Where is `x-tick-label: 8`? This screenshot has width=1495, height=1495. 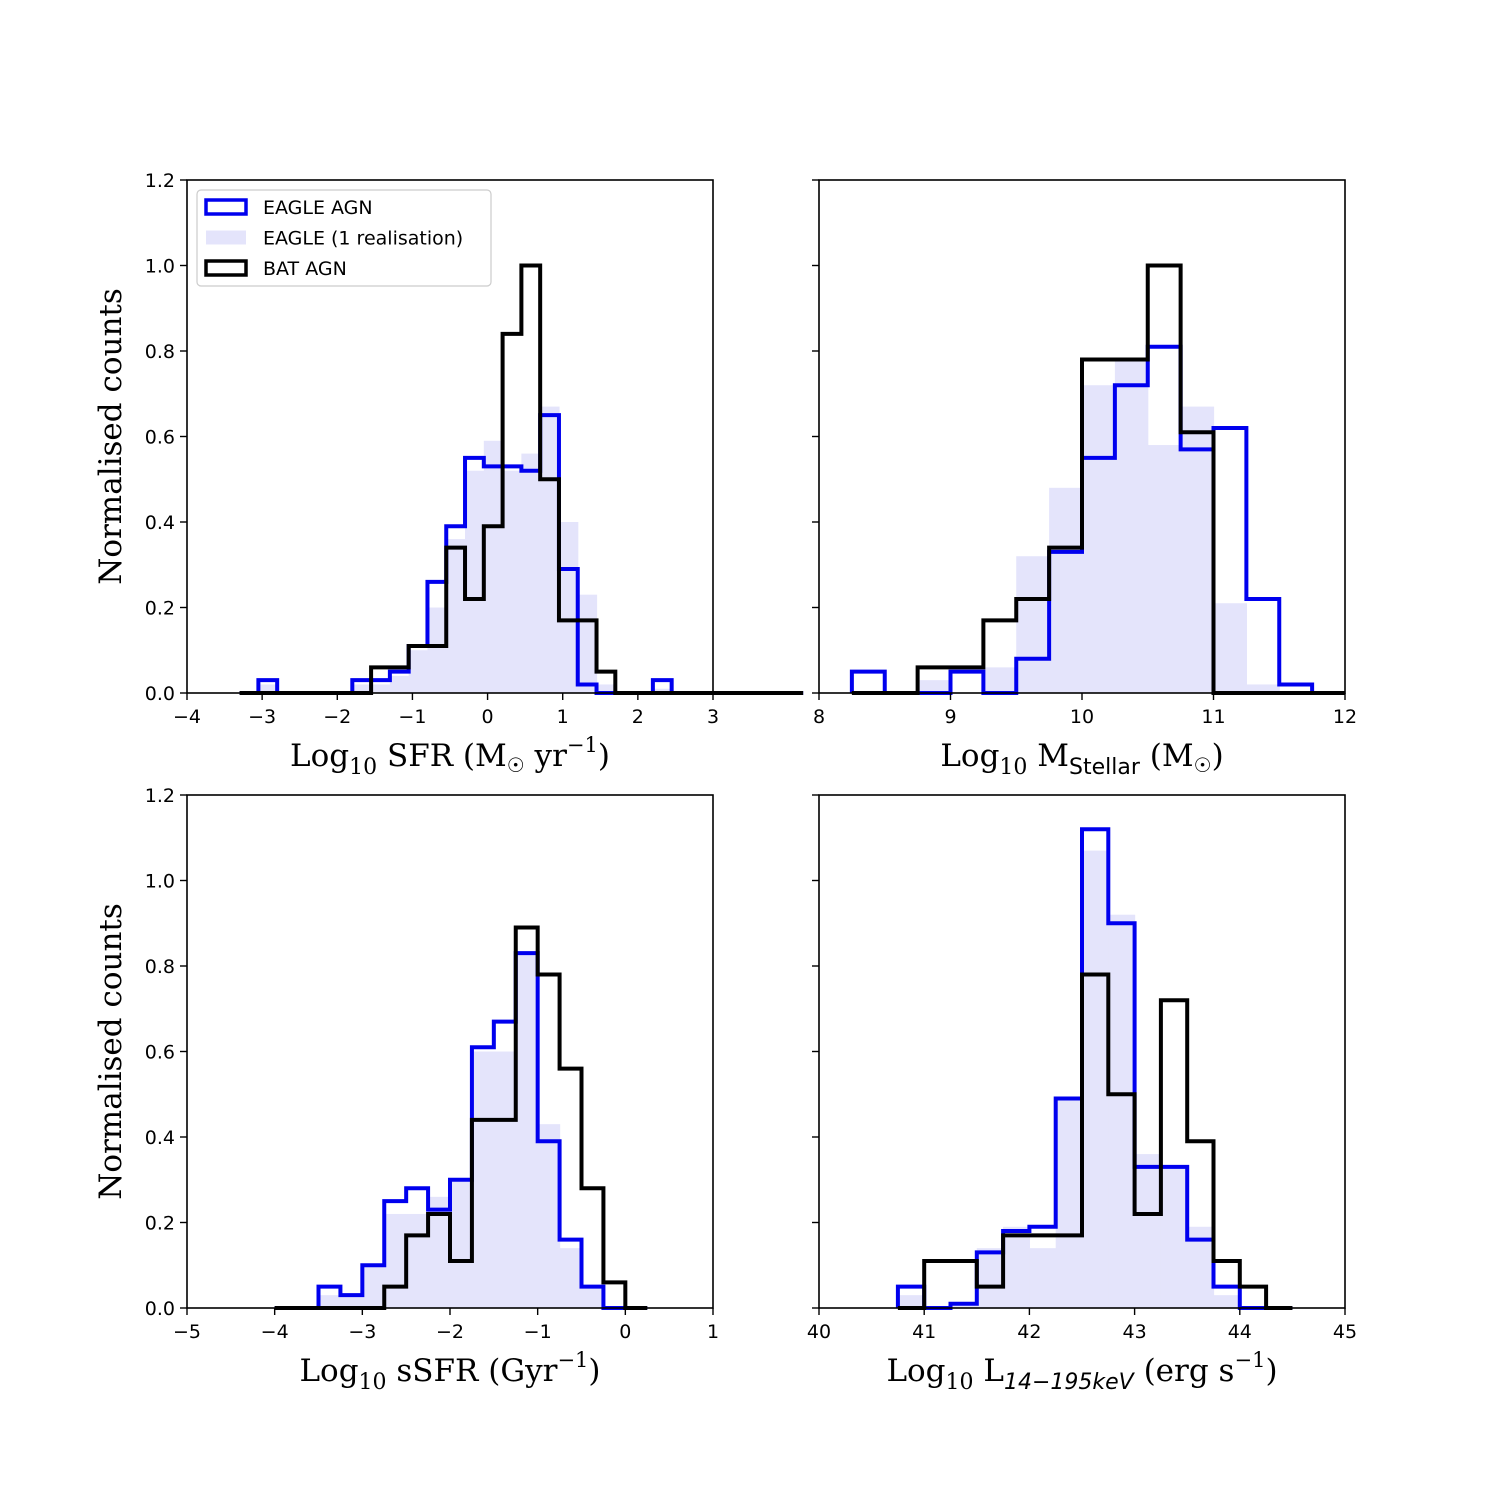
x-tick-label: 8 is located at coordinates (819, 717).